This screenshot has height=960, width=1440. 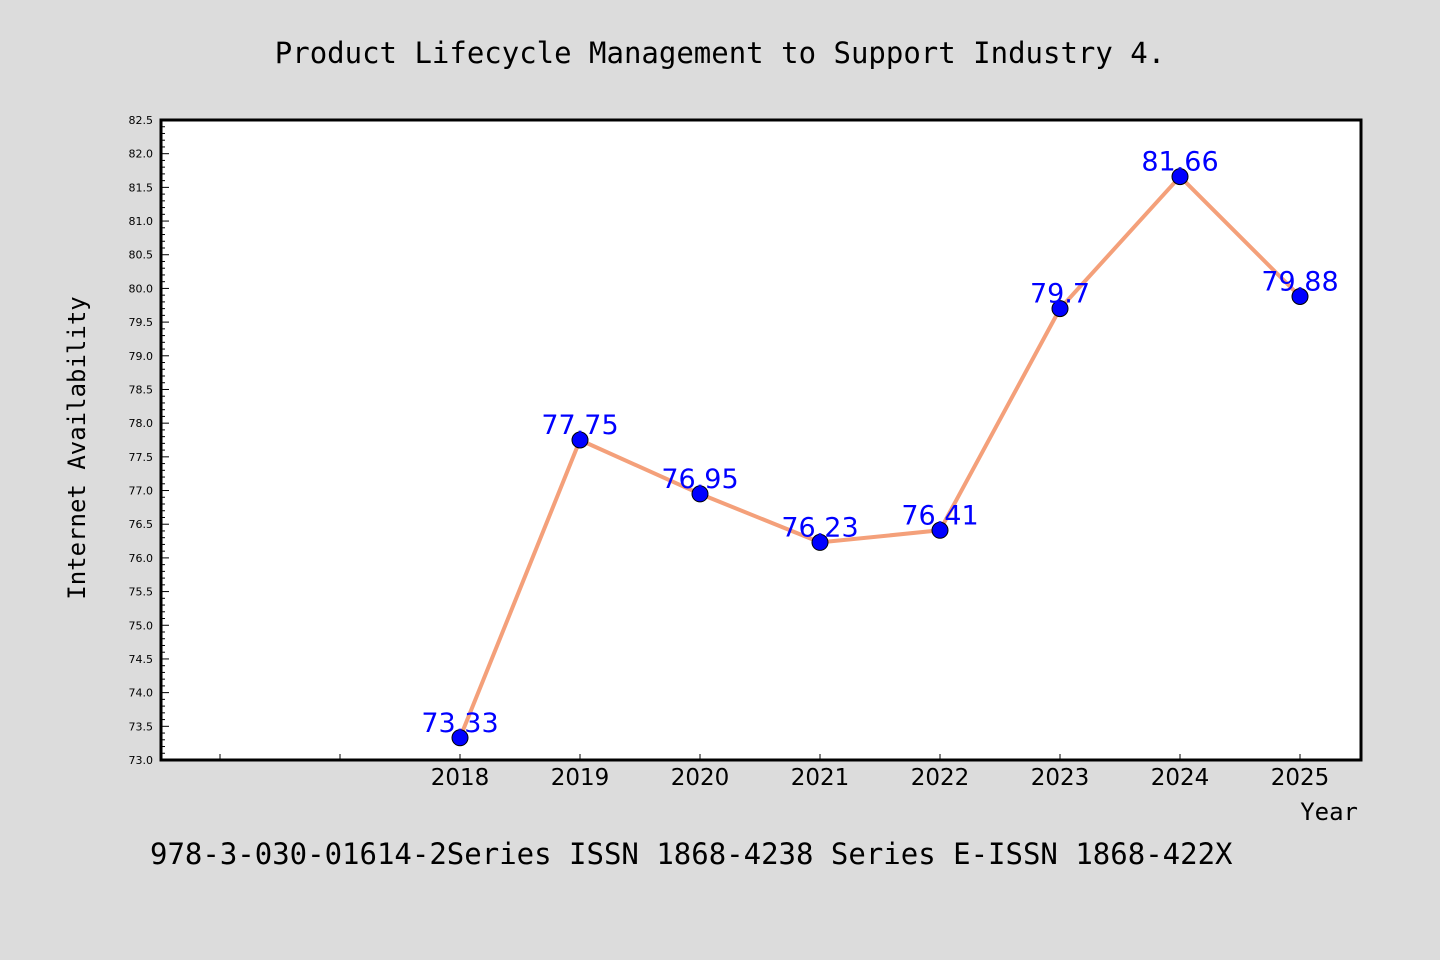 I want to click on y-tick-label: 81.0, so click(x=141, y=221).